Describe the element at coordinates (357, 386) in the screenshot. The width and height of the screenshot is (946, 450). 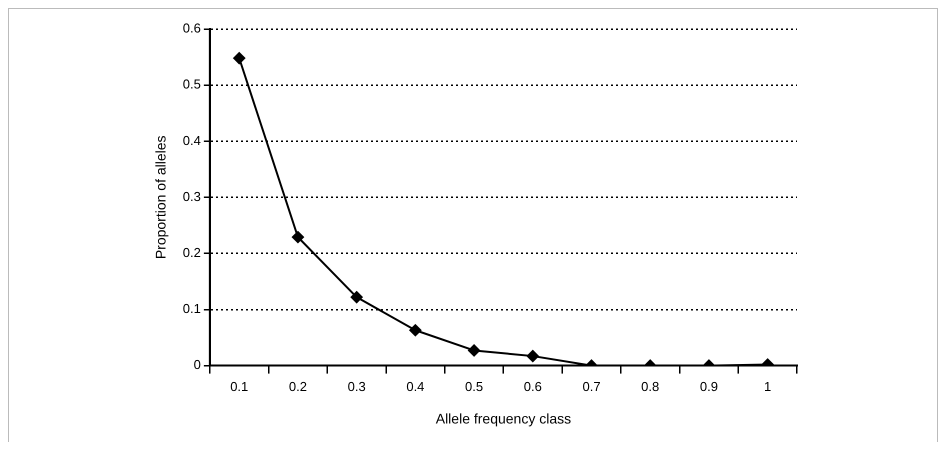
I see `x-tick-label: 0.3` at that location.